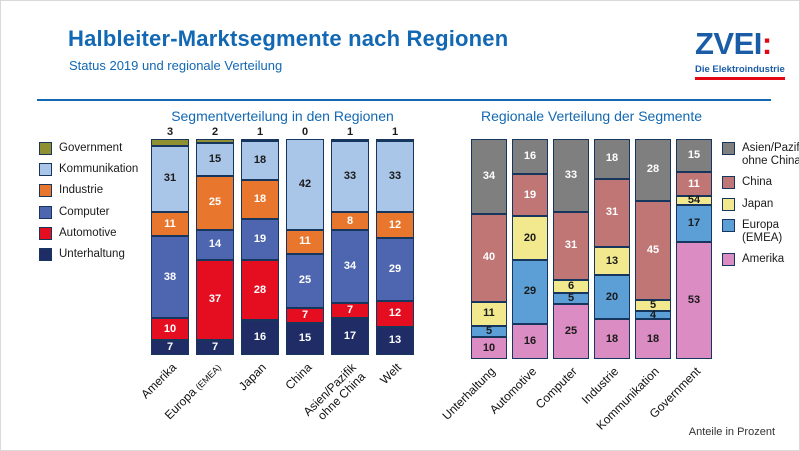 This screenshot has width=800, height=451. Describe the element at coordinates (763, 259) in the screenshot. I see `legend-label: Amerika` at that location.